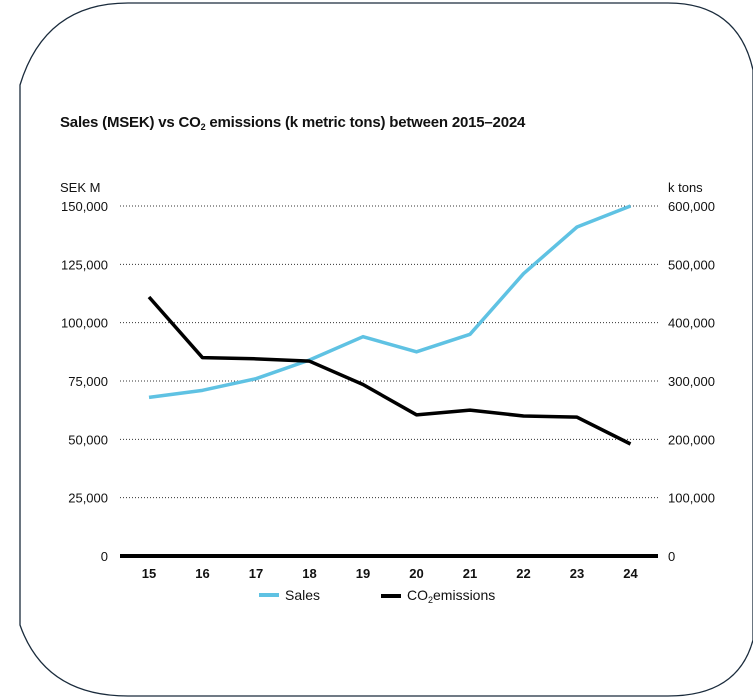 The width and height of the screenshot is (753, 699). Describe the element at coordinates (269, 595) in the screenshot. I see `legend-swatch-sales` at that location.